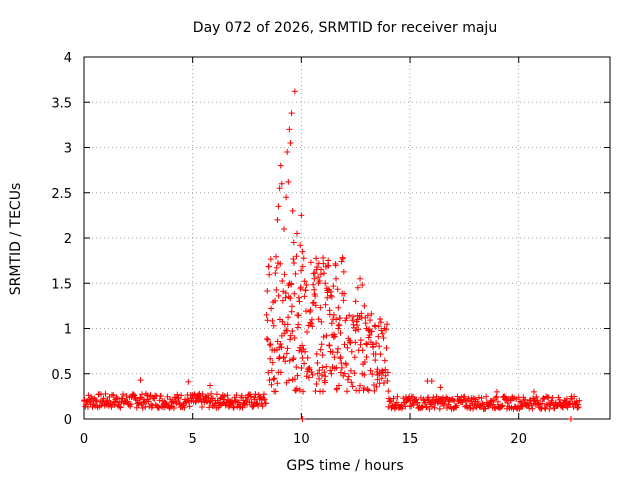 Image resolution: width=640 pixels, height=480 pixels. I want to click on y-tick-label: 3, so click(68, 149).